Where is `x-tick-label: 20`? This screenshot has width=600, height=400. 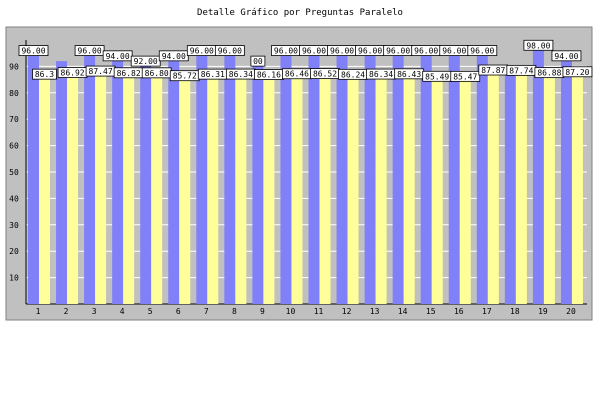 x-tick-label: 20 is located at coordinates (571, 311).